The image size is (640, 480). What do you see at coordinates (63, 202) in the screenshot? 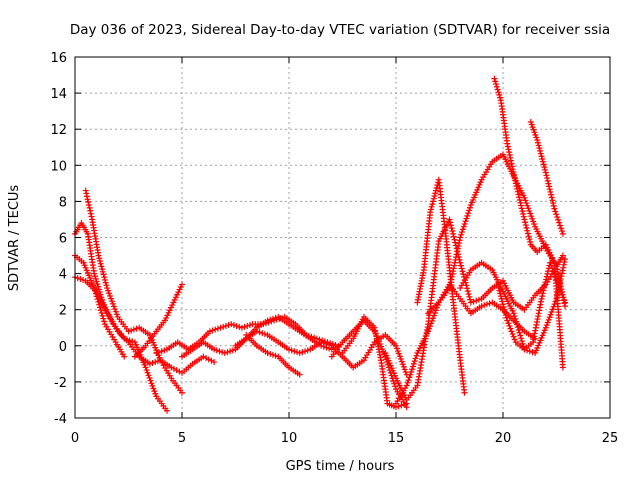
I see `y-tick-label: 8` at bounding box center [63, 202].